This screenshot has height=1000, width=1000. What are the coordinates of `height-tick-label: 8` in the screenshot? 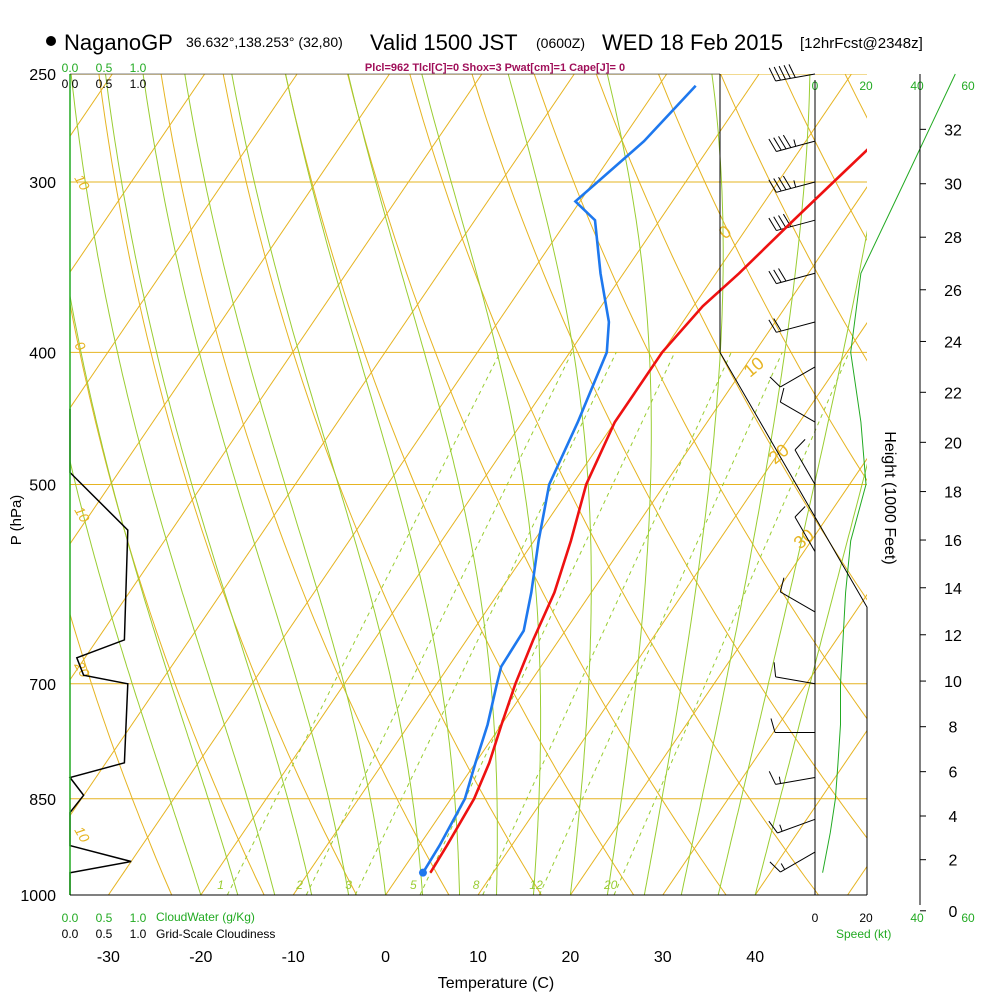 It's located at (953, 728).